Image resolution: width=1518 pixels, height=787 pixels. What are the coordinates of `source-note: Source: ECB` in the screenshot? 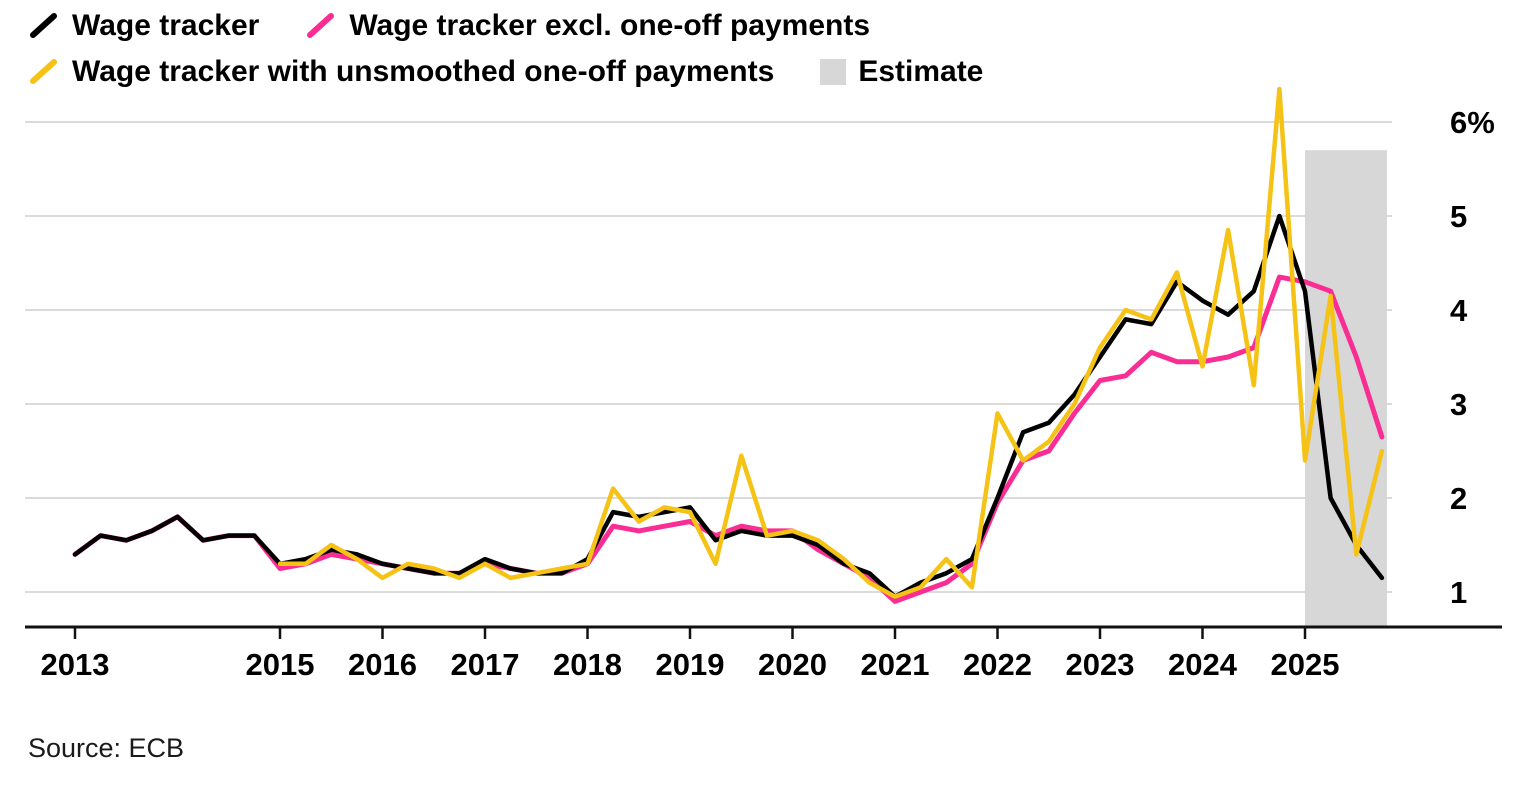 It's located at (106, 748).